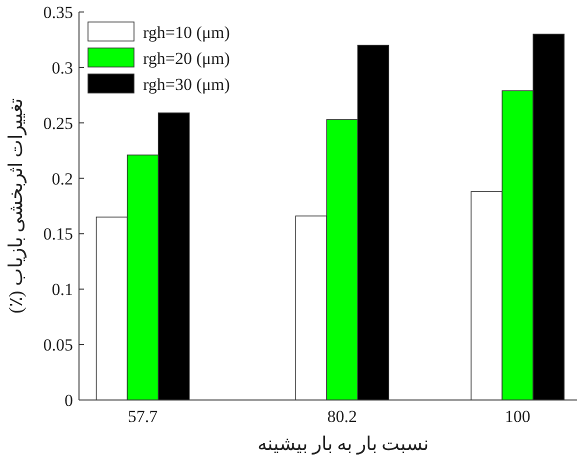 Image resolution: width=577 pixels, height=460 pixels. Describe the element at coordinates (62, 68) in the screenshot. I see `y-tick-label: 0.3` at that location.